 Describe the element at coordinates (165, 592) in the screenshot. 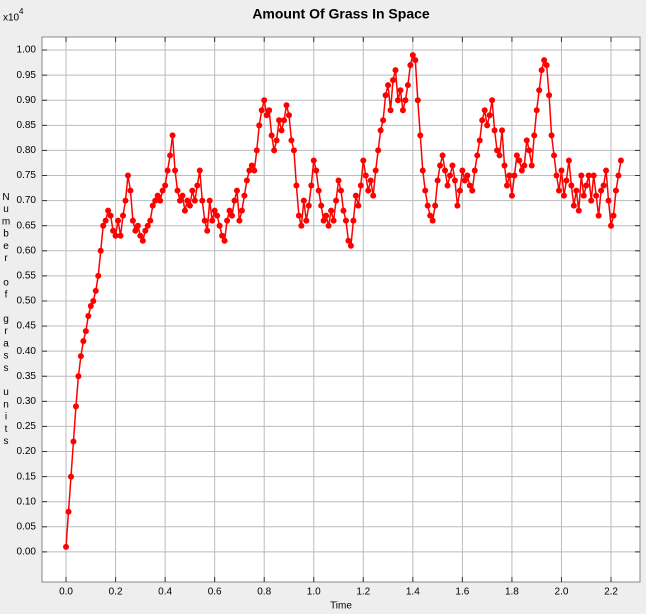

I see `x-tick-label: 0.4` at that location.